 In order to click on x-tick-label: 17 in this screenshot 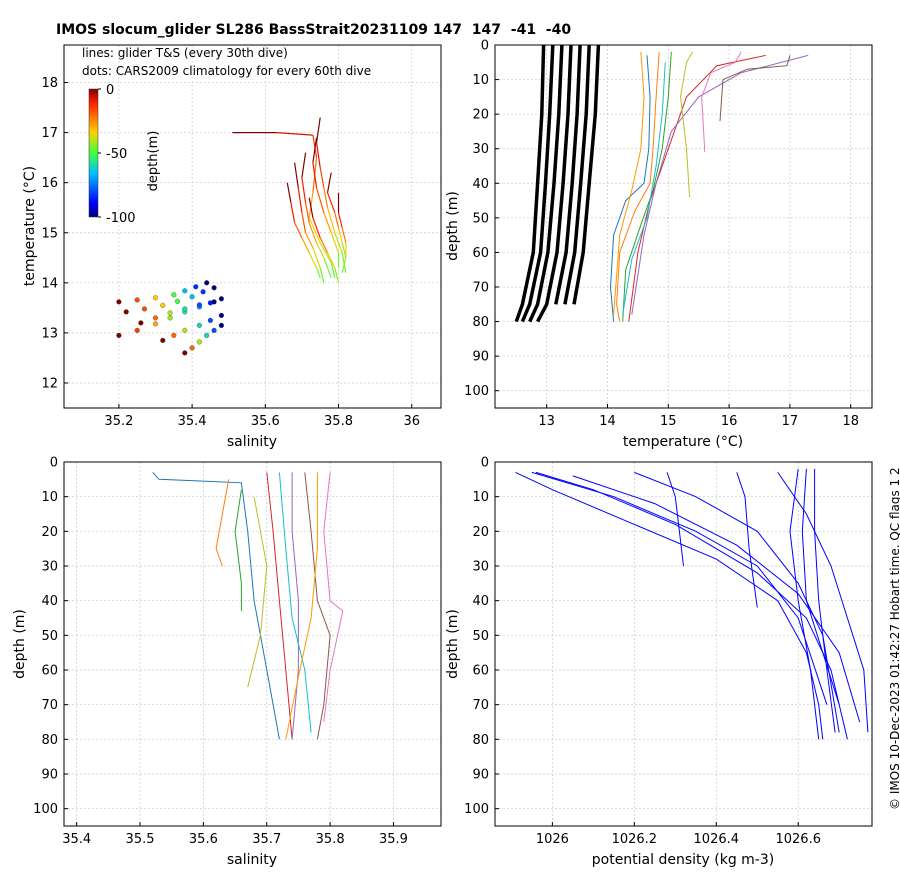, I will do `click(790, 421)`.